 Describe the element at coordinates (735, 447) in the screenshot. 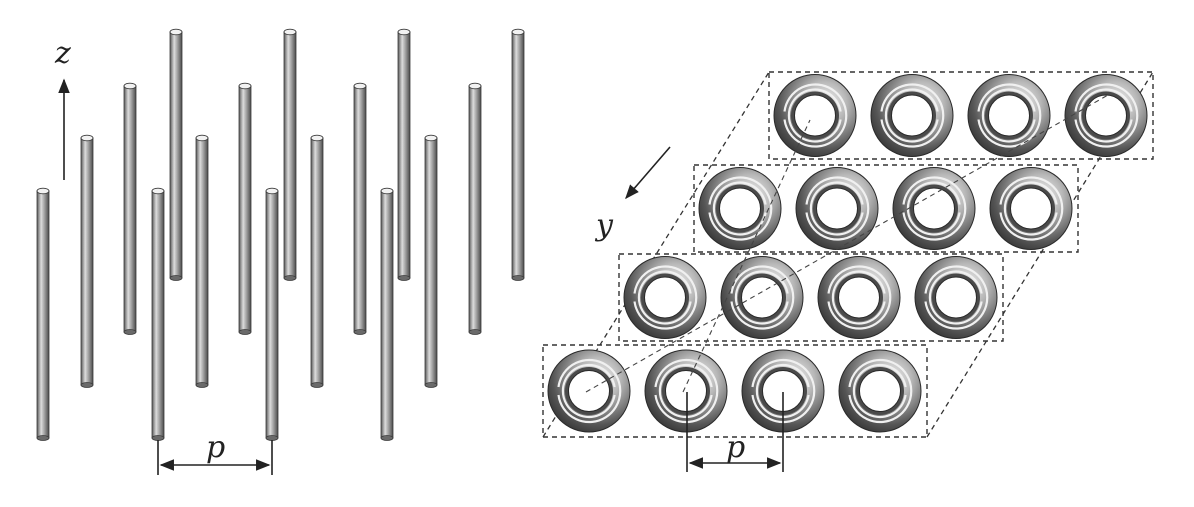

I see `period-label-right: p` at that location.